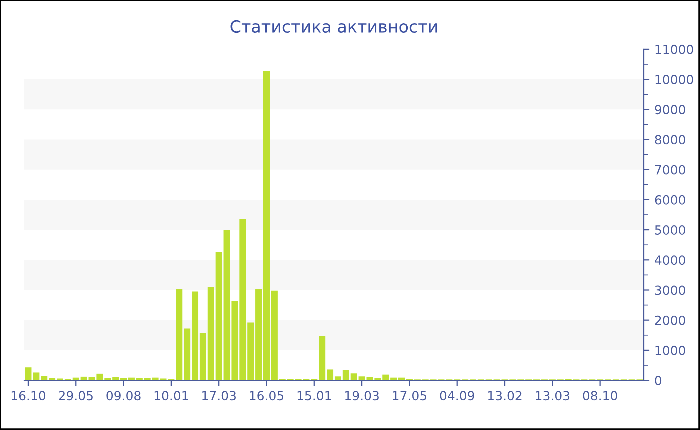 This screenshot has height=430, width=700. I want to click on chart-title: Статистика активности, so click(334, 27).